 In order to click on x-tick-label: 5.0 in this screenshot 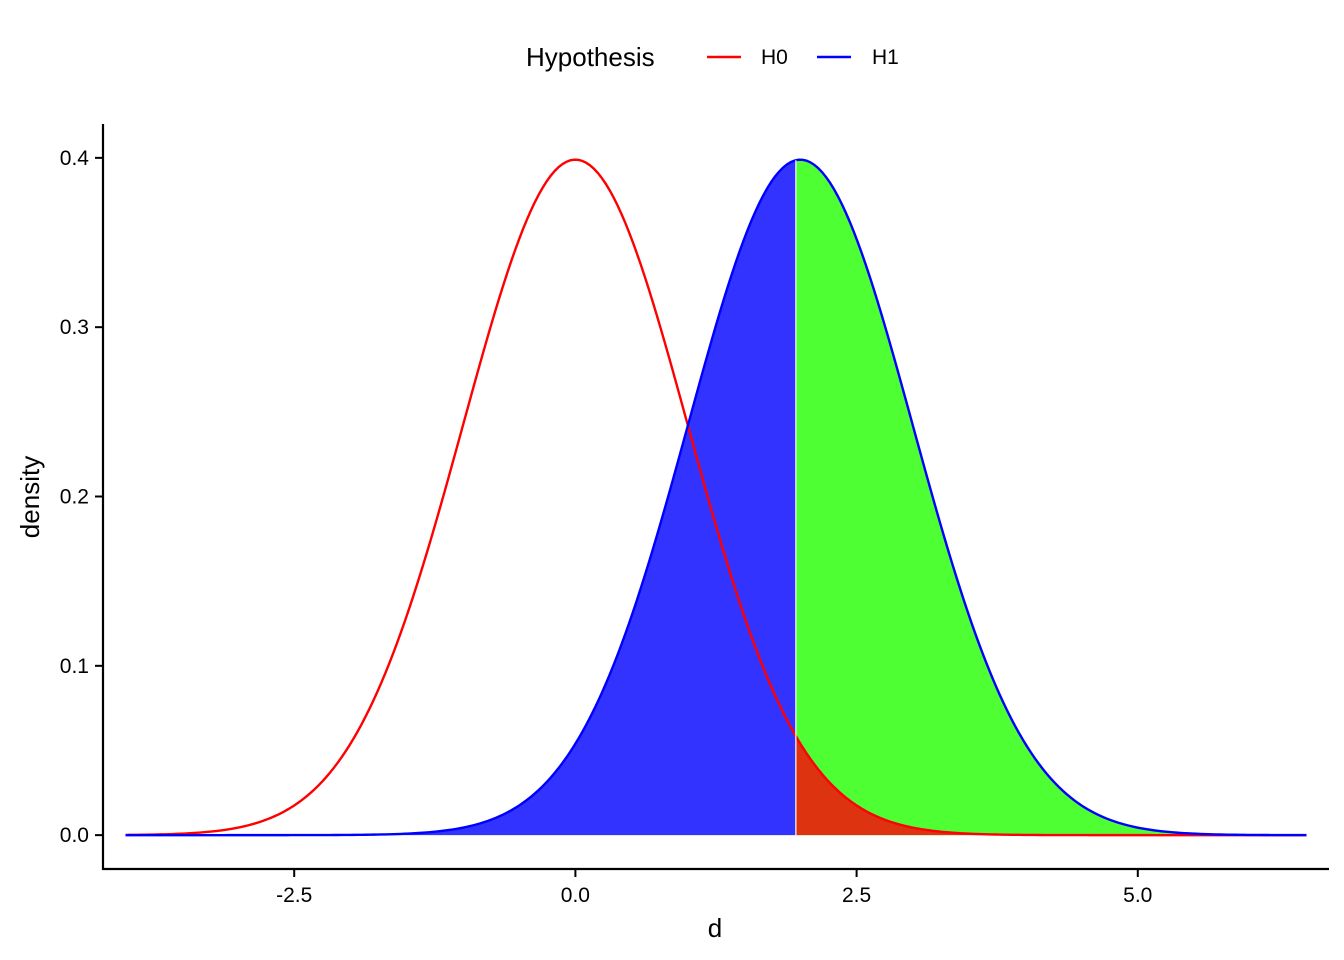, I will do `click(1137, 895)`.